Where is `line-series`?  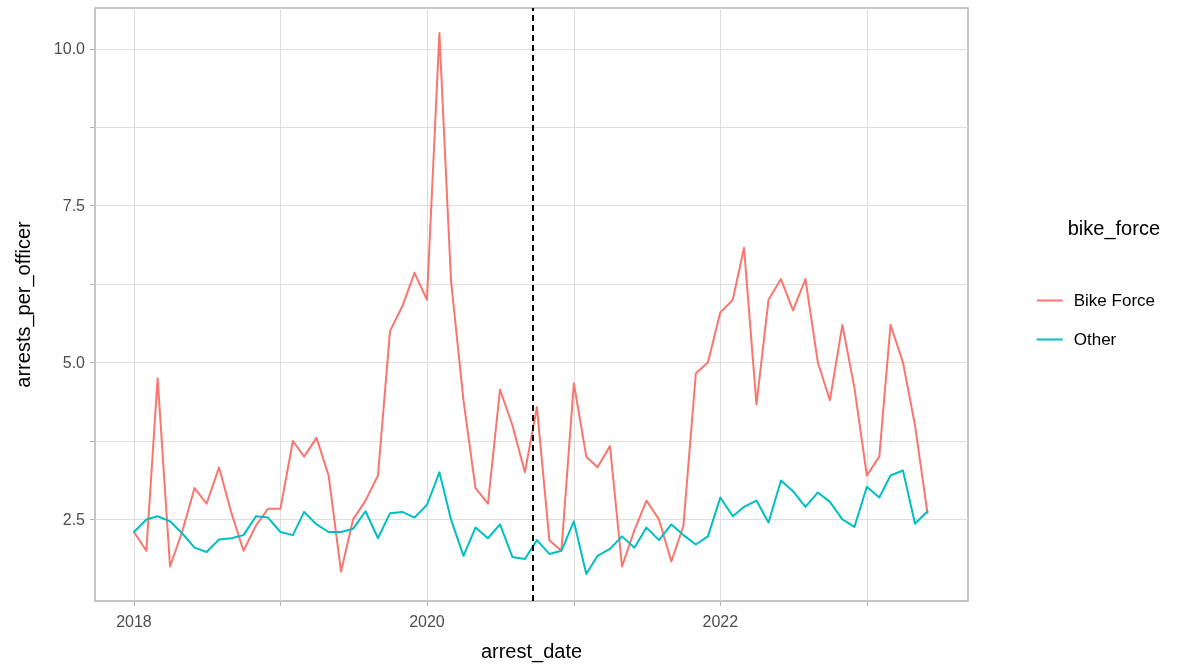
line-series is located at coordinates (530, 522).